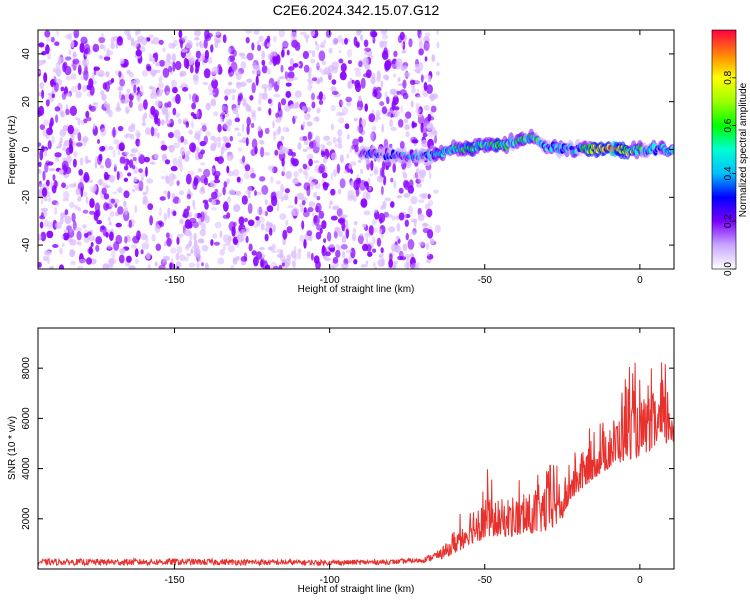  What do you see at coordinates (330, 280) in the screenshot?
I see `x-tick-label: -100` at bounding box center [330, 280].